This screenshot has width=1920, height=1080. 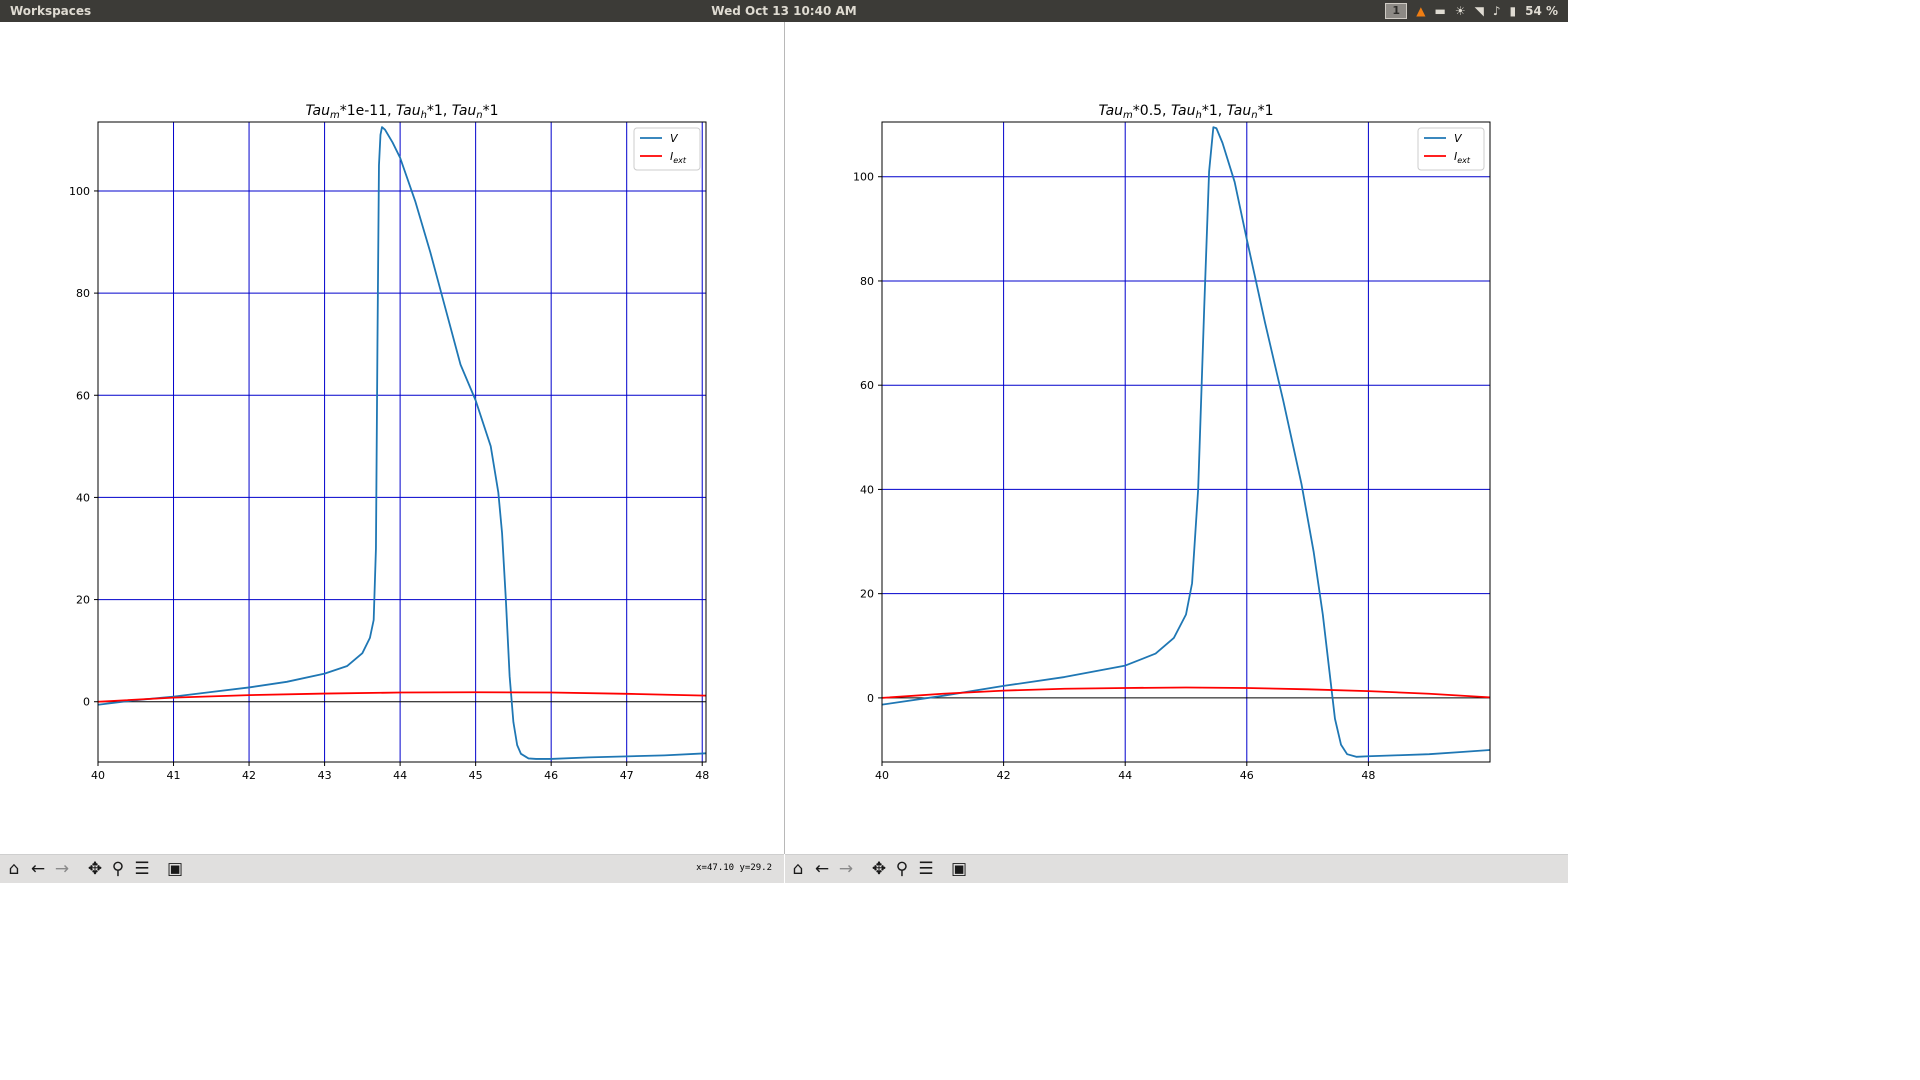 What do you see at coordinates (1186, 112) in the screenshot?
I see `chart-title: Taum*0.5, Tauh*1, Taun*1` at bounding box center [1186, 112].